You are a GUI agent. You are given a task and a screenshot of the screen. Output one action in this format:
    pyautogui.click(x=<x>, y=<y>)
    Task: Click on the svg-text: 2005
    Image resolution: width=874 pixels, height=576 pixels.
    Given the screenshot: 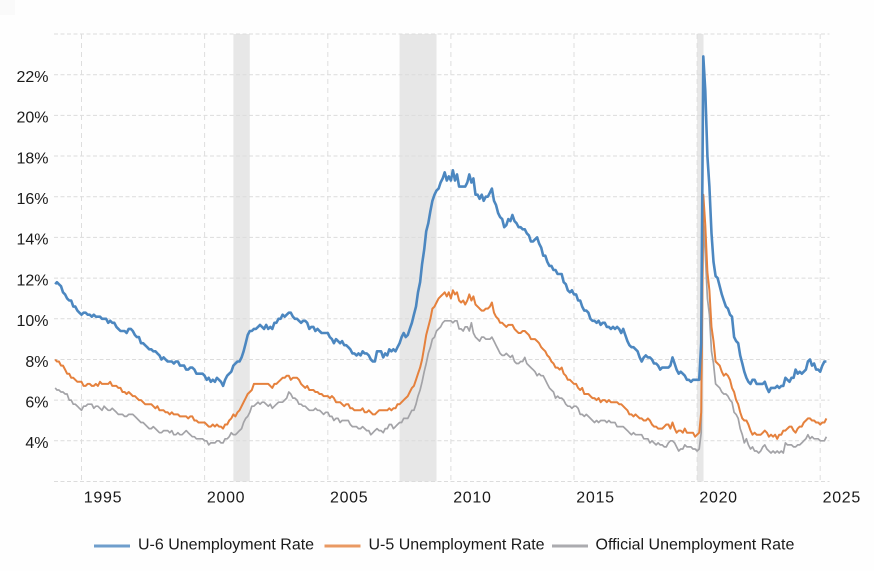 What is the action you would take?
    pyautogui.click(x=349, y=498)
    